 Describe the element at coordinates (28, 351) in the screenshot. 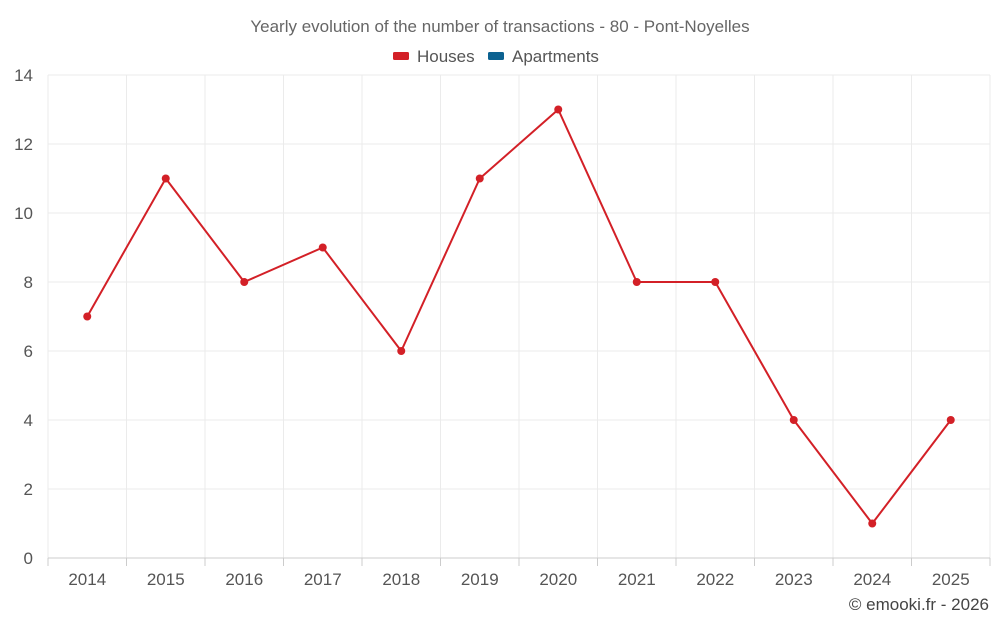

I see `y-tick-label: 6` at that location.